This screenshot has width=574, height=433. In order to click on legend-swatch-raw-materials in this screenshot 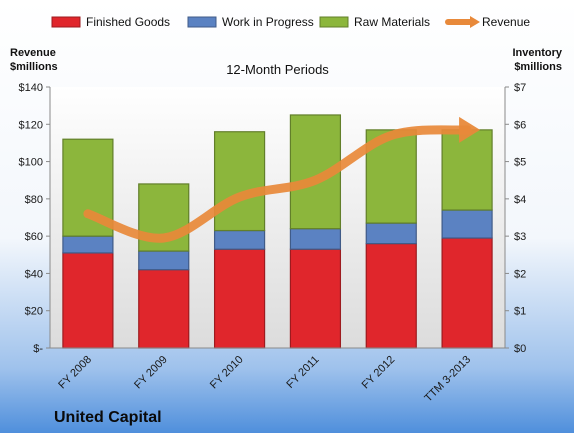, I will do `click(334, 22)`.